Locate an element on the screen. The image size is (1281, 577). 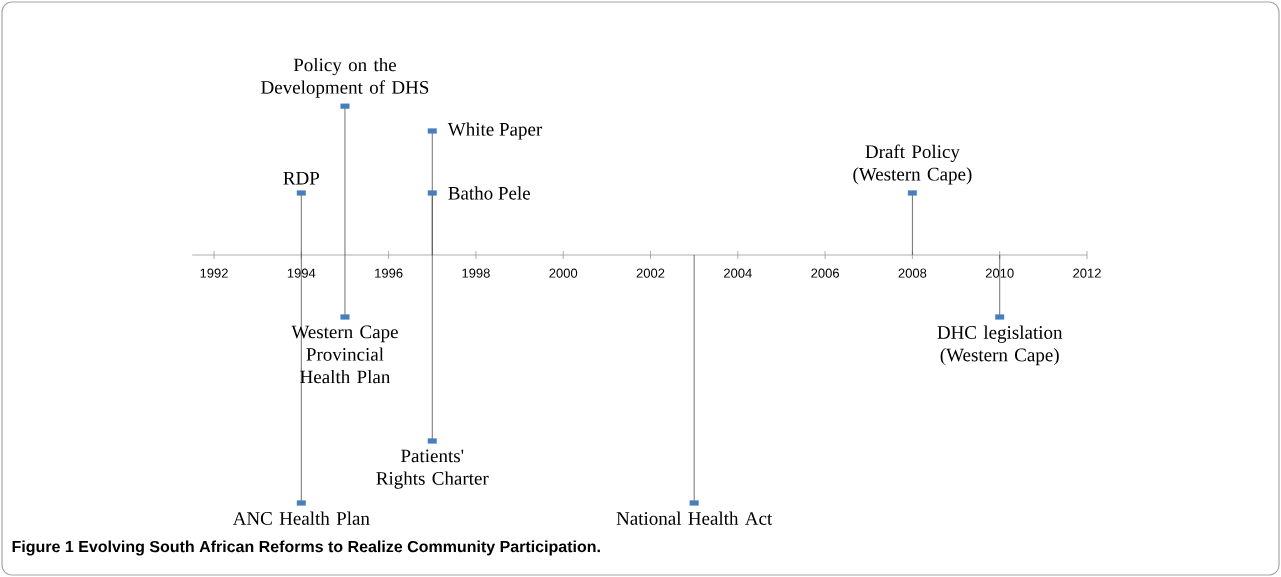
annotation: Batho Pele is located at coordinates (489, 193).